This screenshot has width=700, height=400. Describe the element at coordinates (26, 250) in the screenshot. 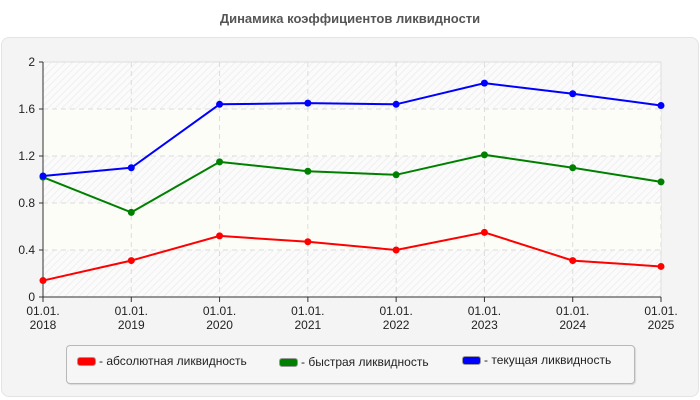

I see `svg-text: 0.4` at that location.